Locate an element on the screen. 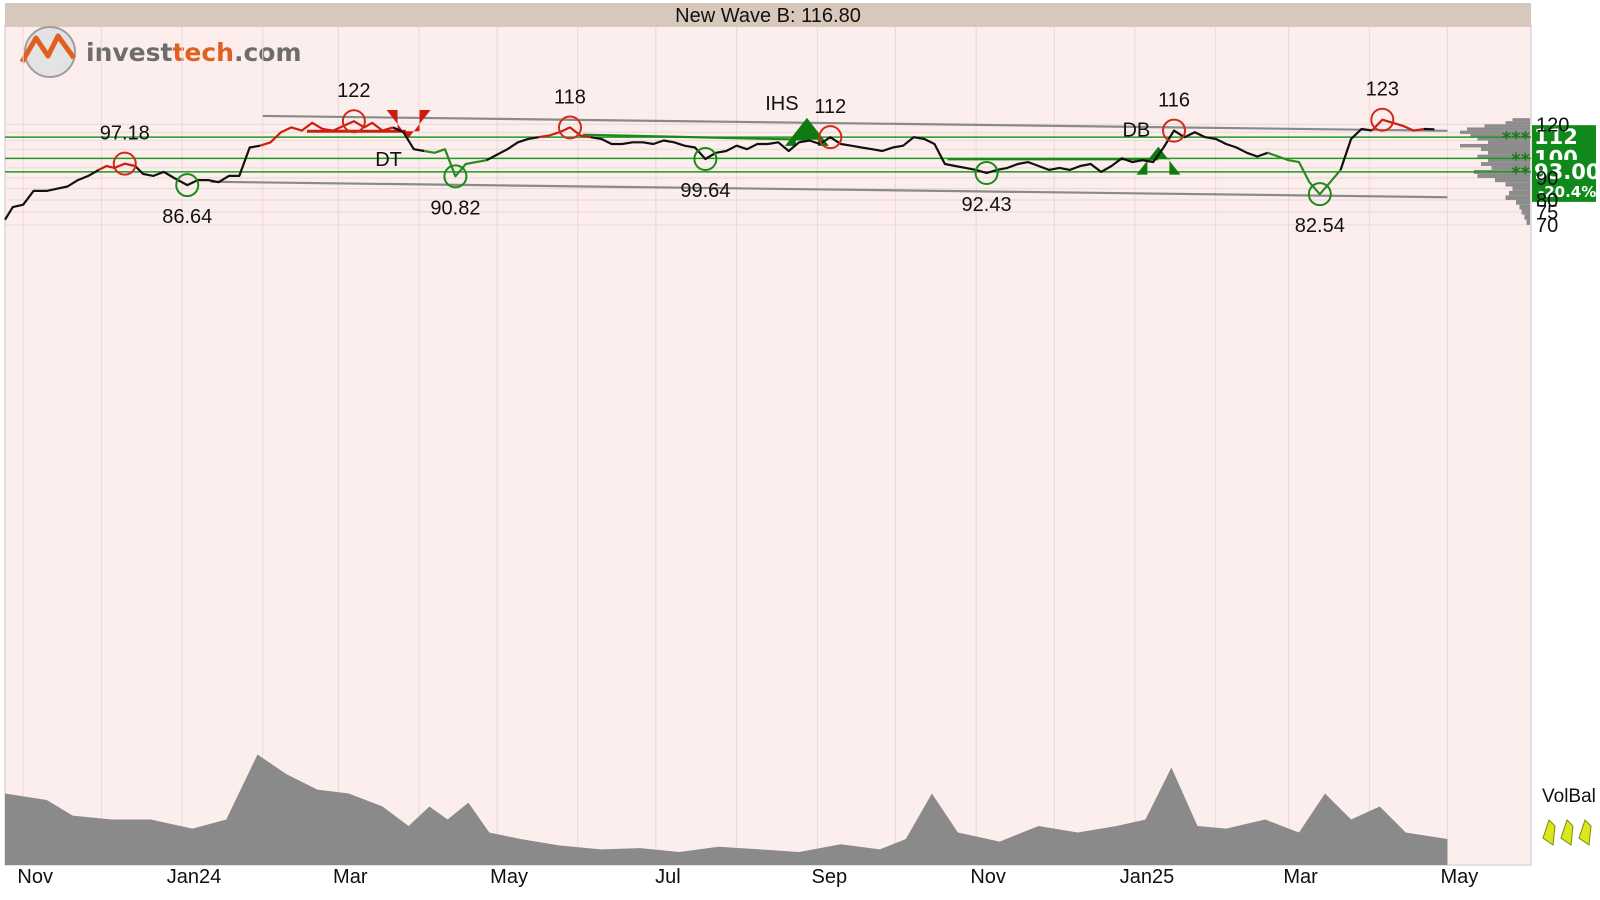 This screenshot has height=900, width=1600. header-bar is located at coordinates (768, 15).